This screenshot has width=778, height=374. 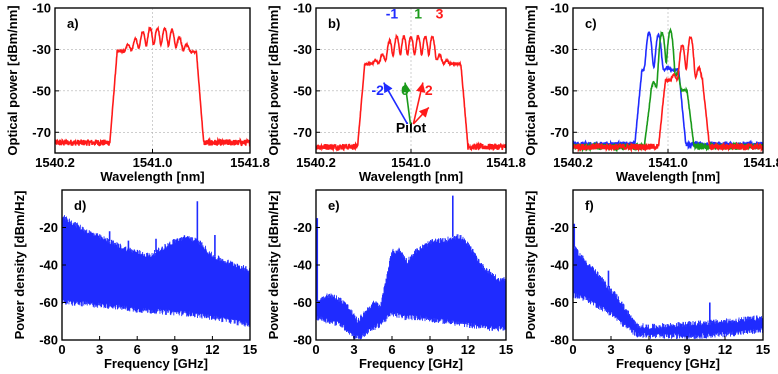 What do you see at coordinates (440, 13) in the screenshot?
I see `annotation-label: 3` at bounding box center [440, 13].